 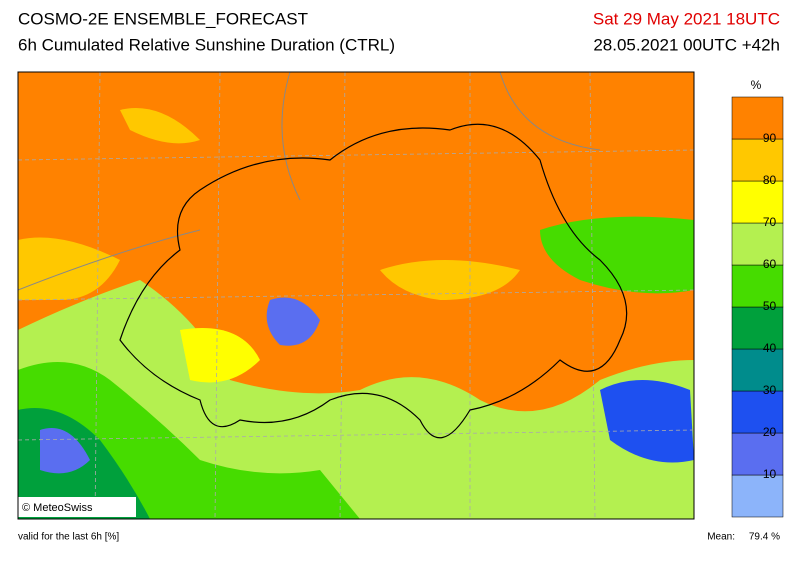 What do you see at coordinates (57, 508) in the screenshot?
I see `map-credit: © MeteoSwiss` at bounding box center [57, 508].